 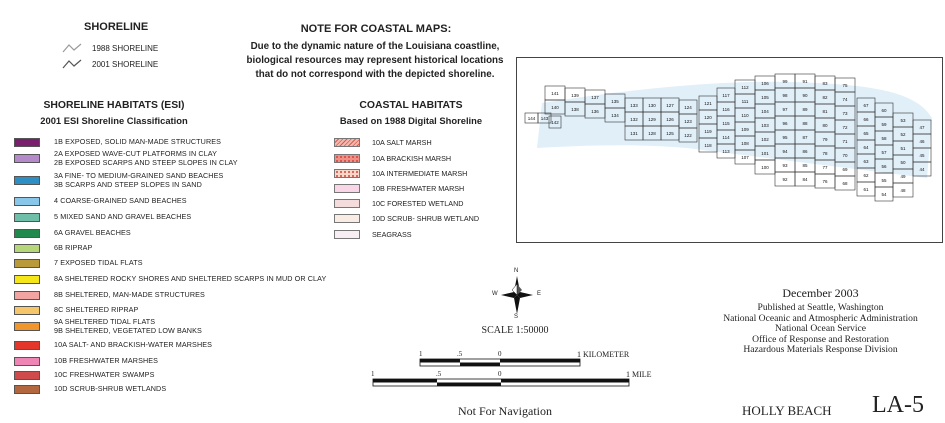 What do you see at coordinates (898, 405) in the screenshot?
I see `map-id: LA-5` at bounding box center [898, 405].